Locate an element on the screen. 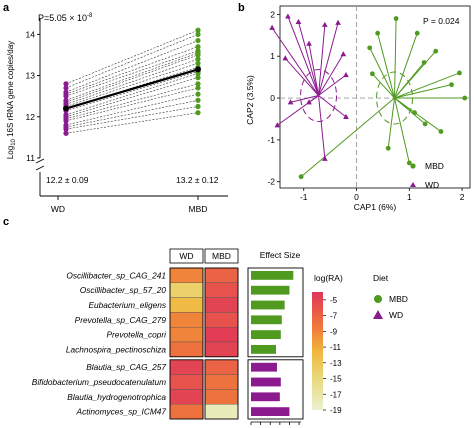  panel-a-ylabel: Log10 16S rRNA gene copies/day is located at coordinates (11, 100).